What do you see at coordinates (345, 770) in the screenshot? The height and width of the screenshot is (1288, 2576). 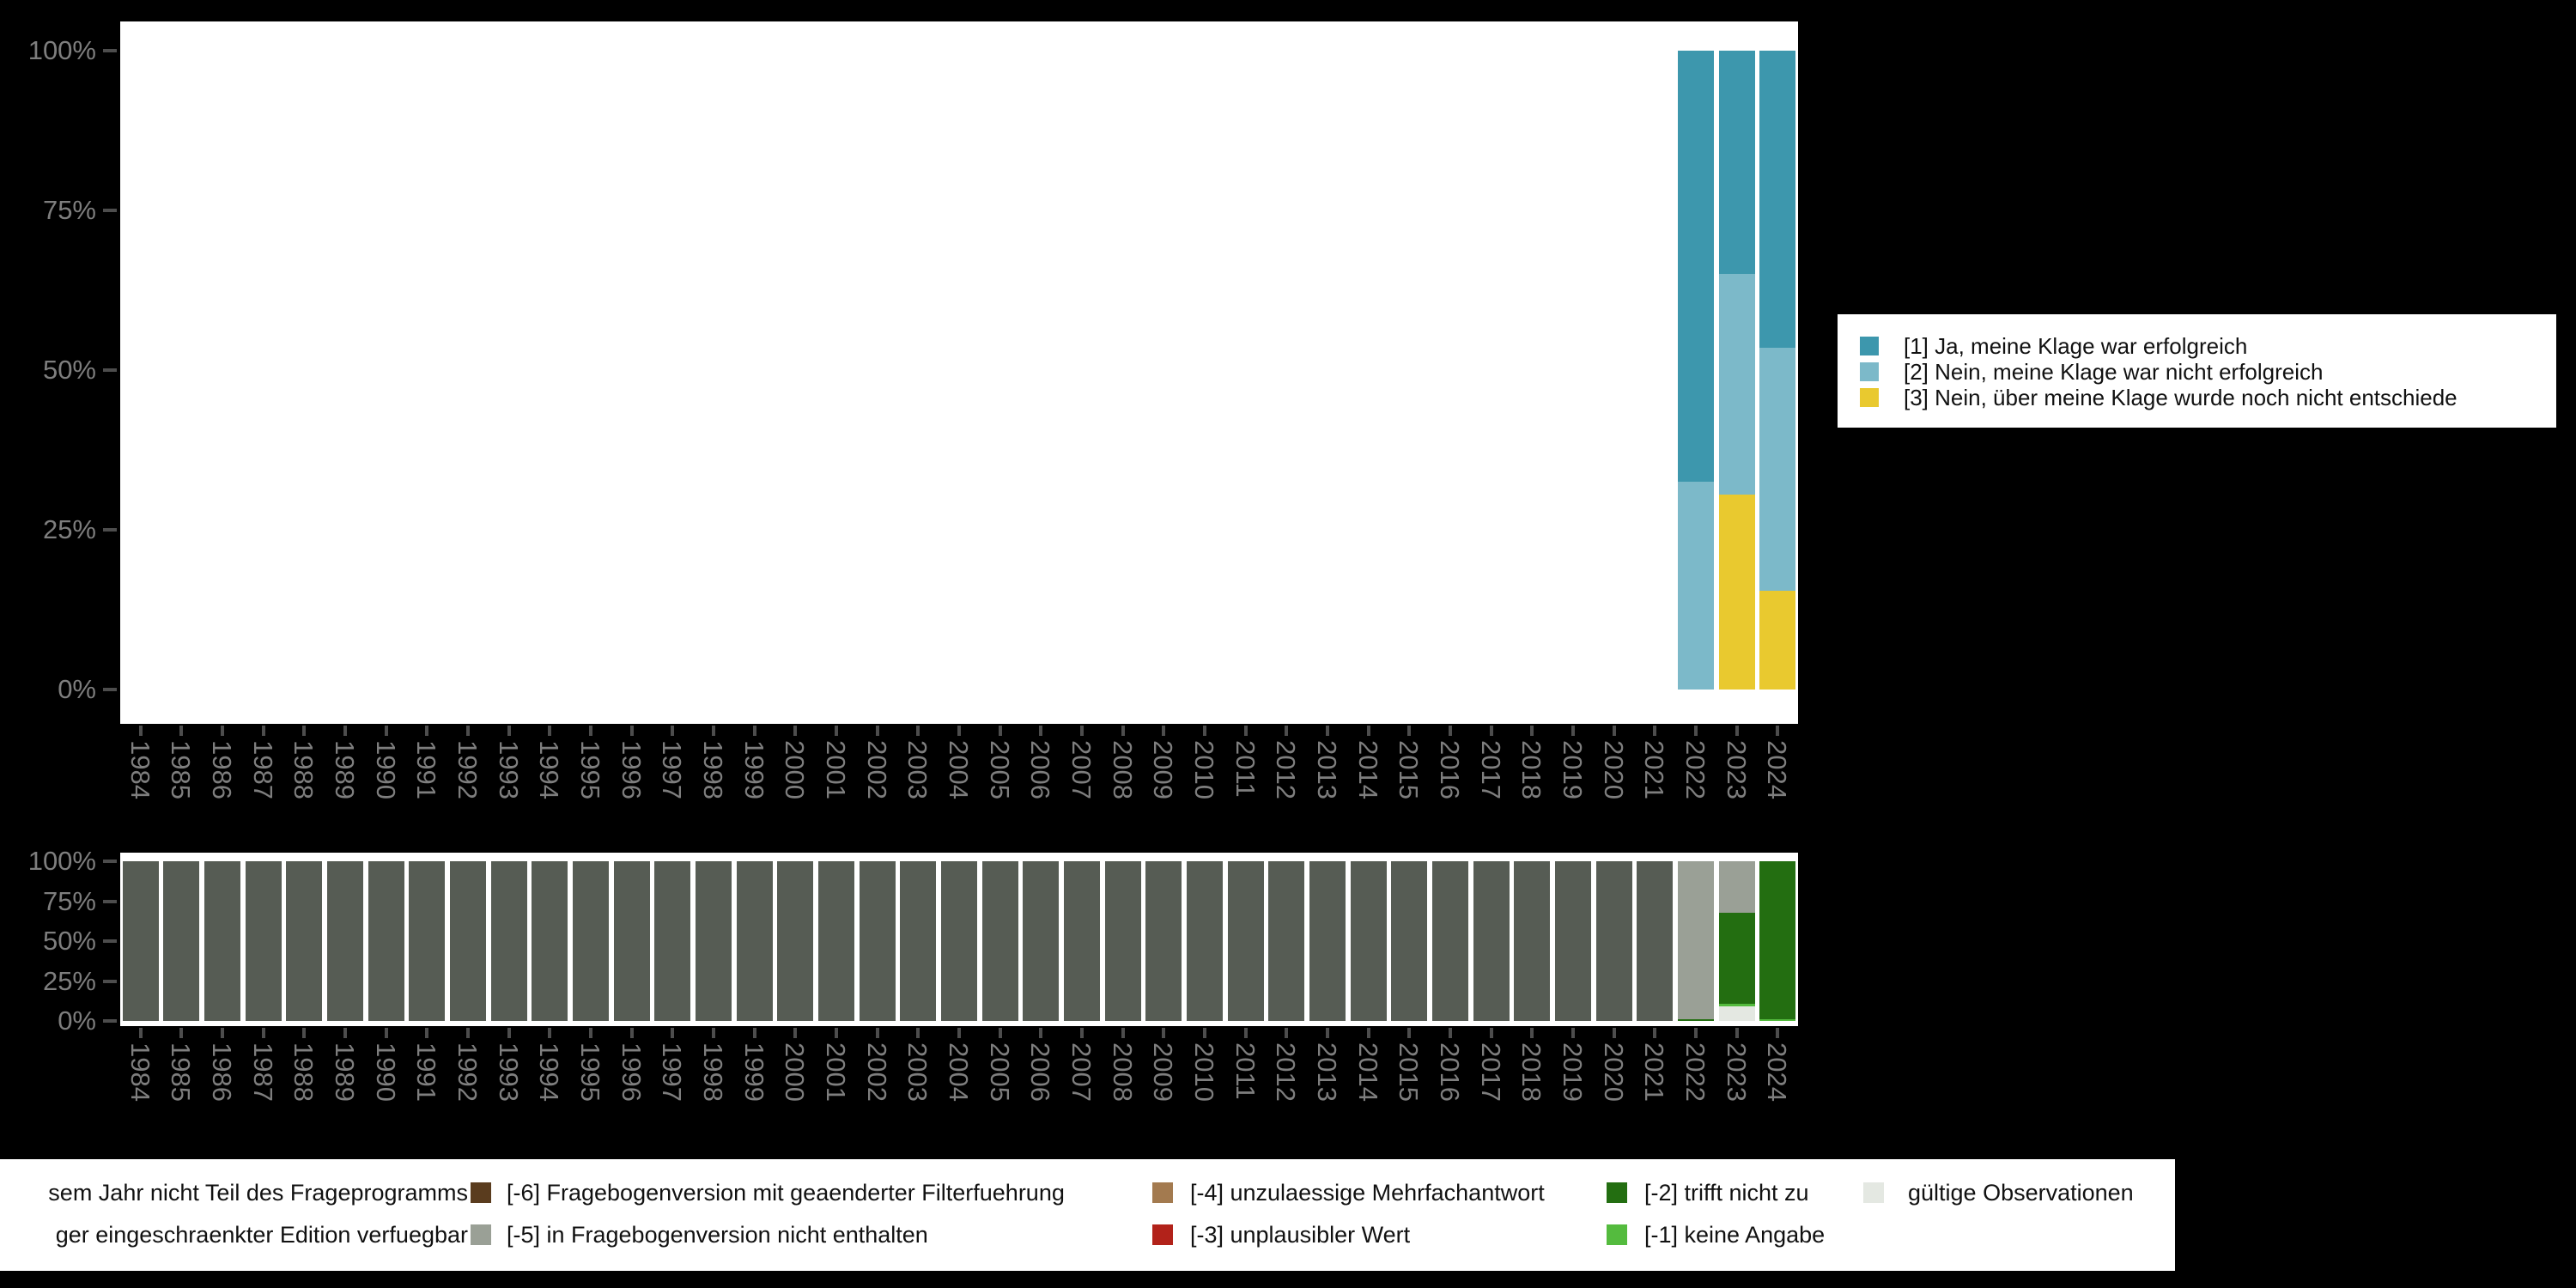 I see `answers-x-tick-label: 1989` at bounding box center [345, 770].